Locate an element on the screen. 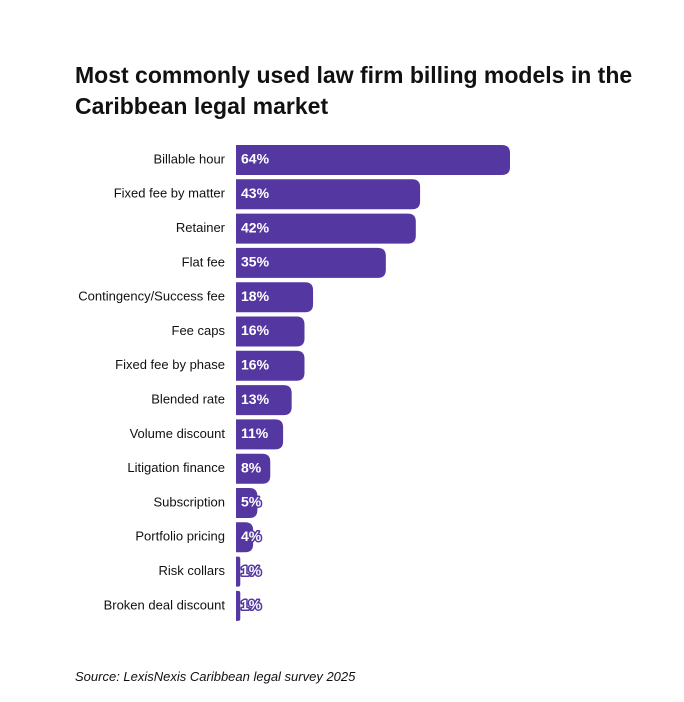 The width and height of the screenshot is (684, 702). value-label: 5% is located at coordinates (251, 502).